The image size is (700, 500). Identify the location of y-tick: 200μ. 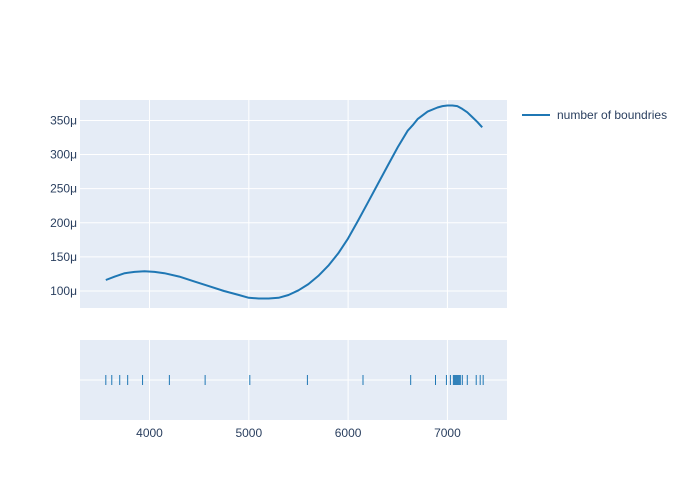
(63, 223).